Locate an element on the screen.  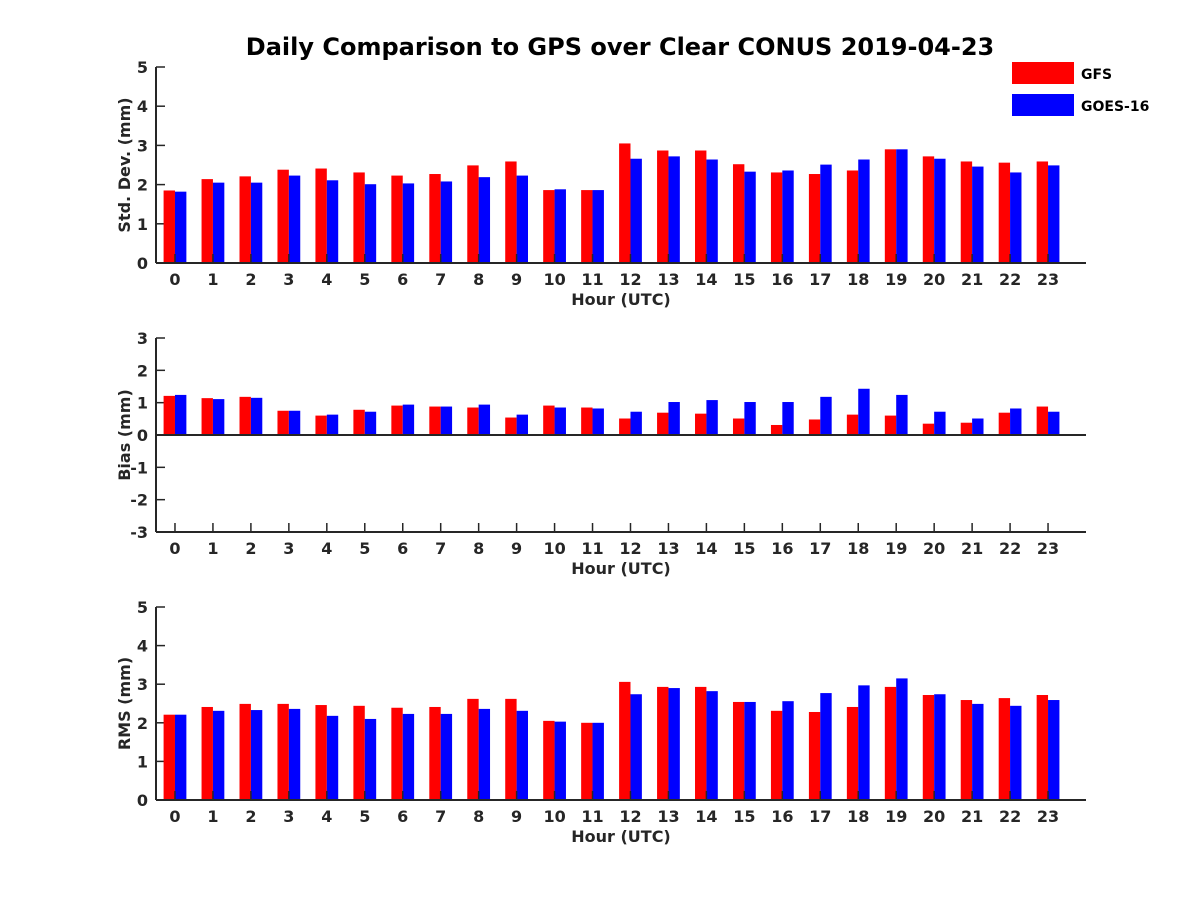
x-tick-label: 6 is located at coordinates (402, 816).